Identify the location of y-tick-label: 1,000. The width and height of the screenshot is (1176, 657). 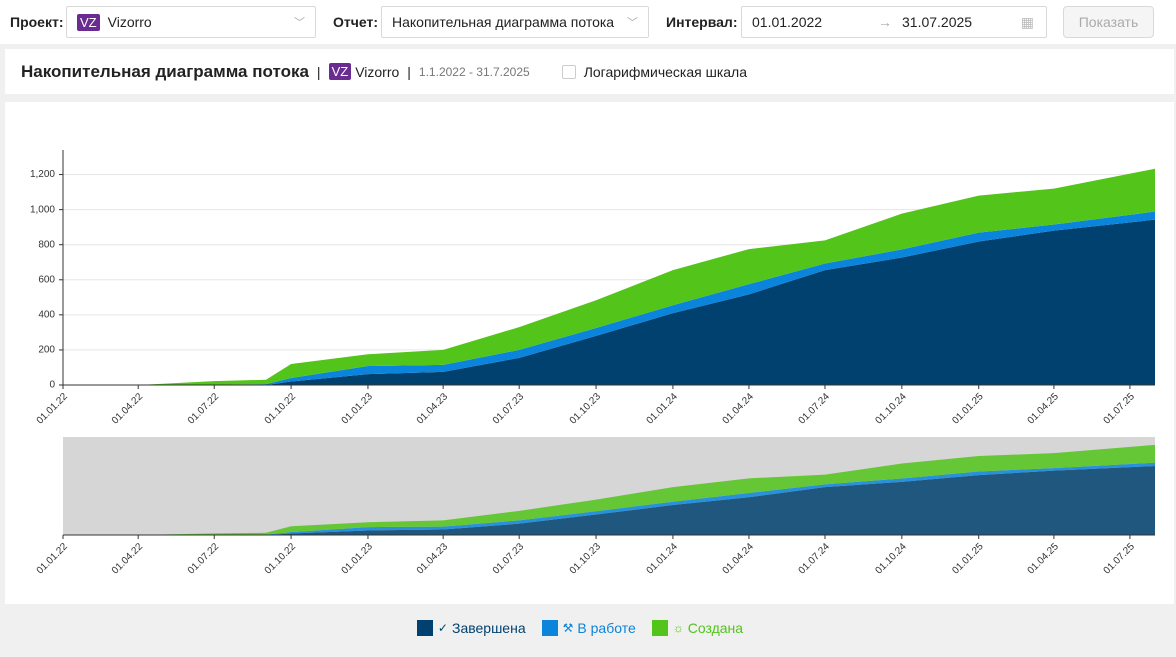
(42, 209).